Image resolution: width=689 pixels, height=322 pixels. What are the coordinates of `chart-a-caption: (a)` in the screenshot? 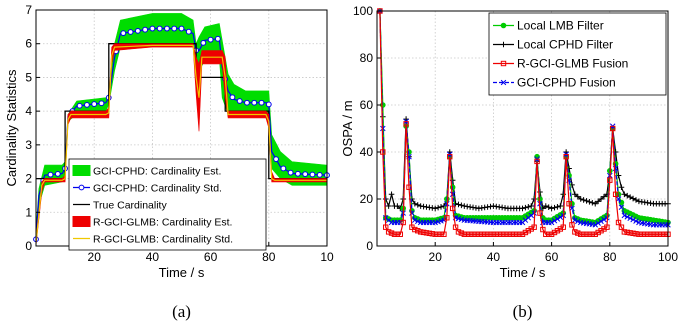 It's located at (181, 311).